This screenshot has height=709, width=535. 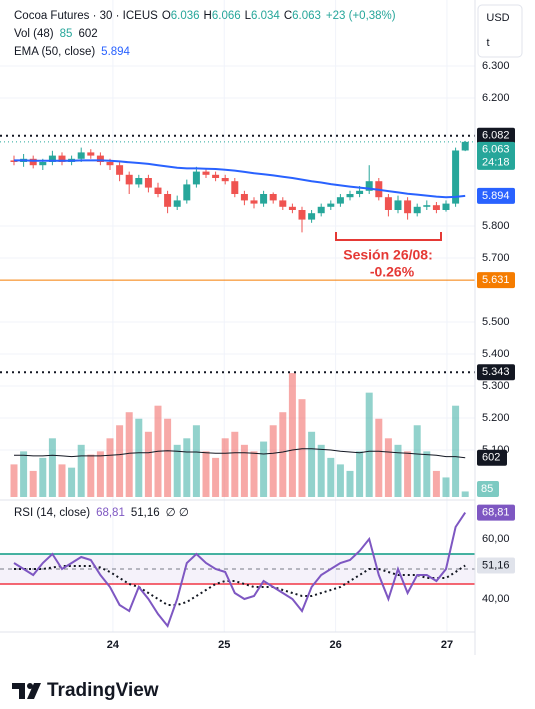 I want to click on ohlc-label: O, so click(x=166, y=16).